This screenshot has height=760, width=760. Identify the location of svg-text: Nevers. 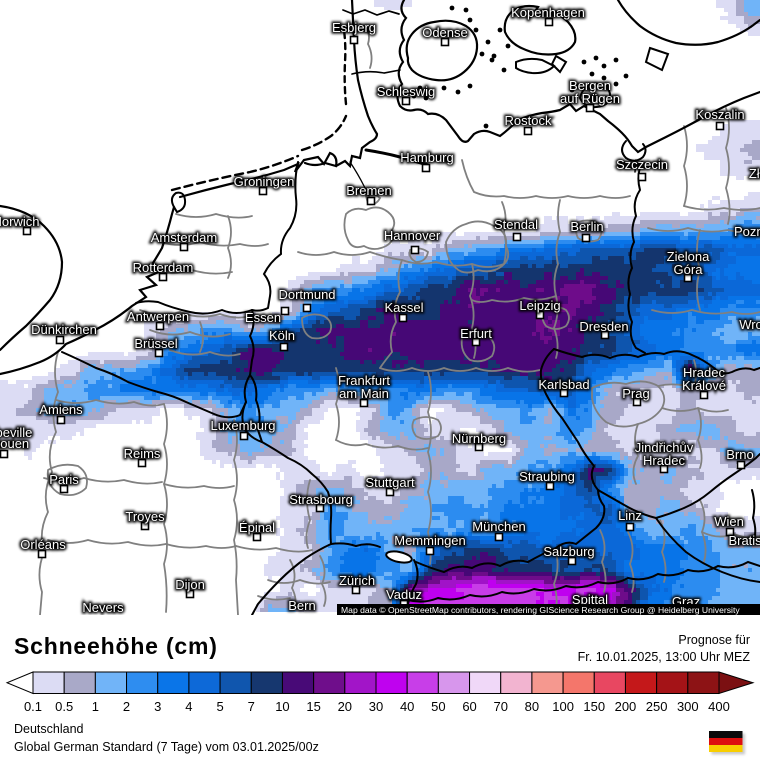
(103, 607).